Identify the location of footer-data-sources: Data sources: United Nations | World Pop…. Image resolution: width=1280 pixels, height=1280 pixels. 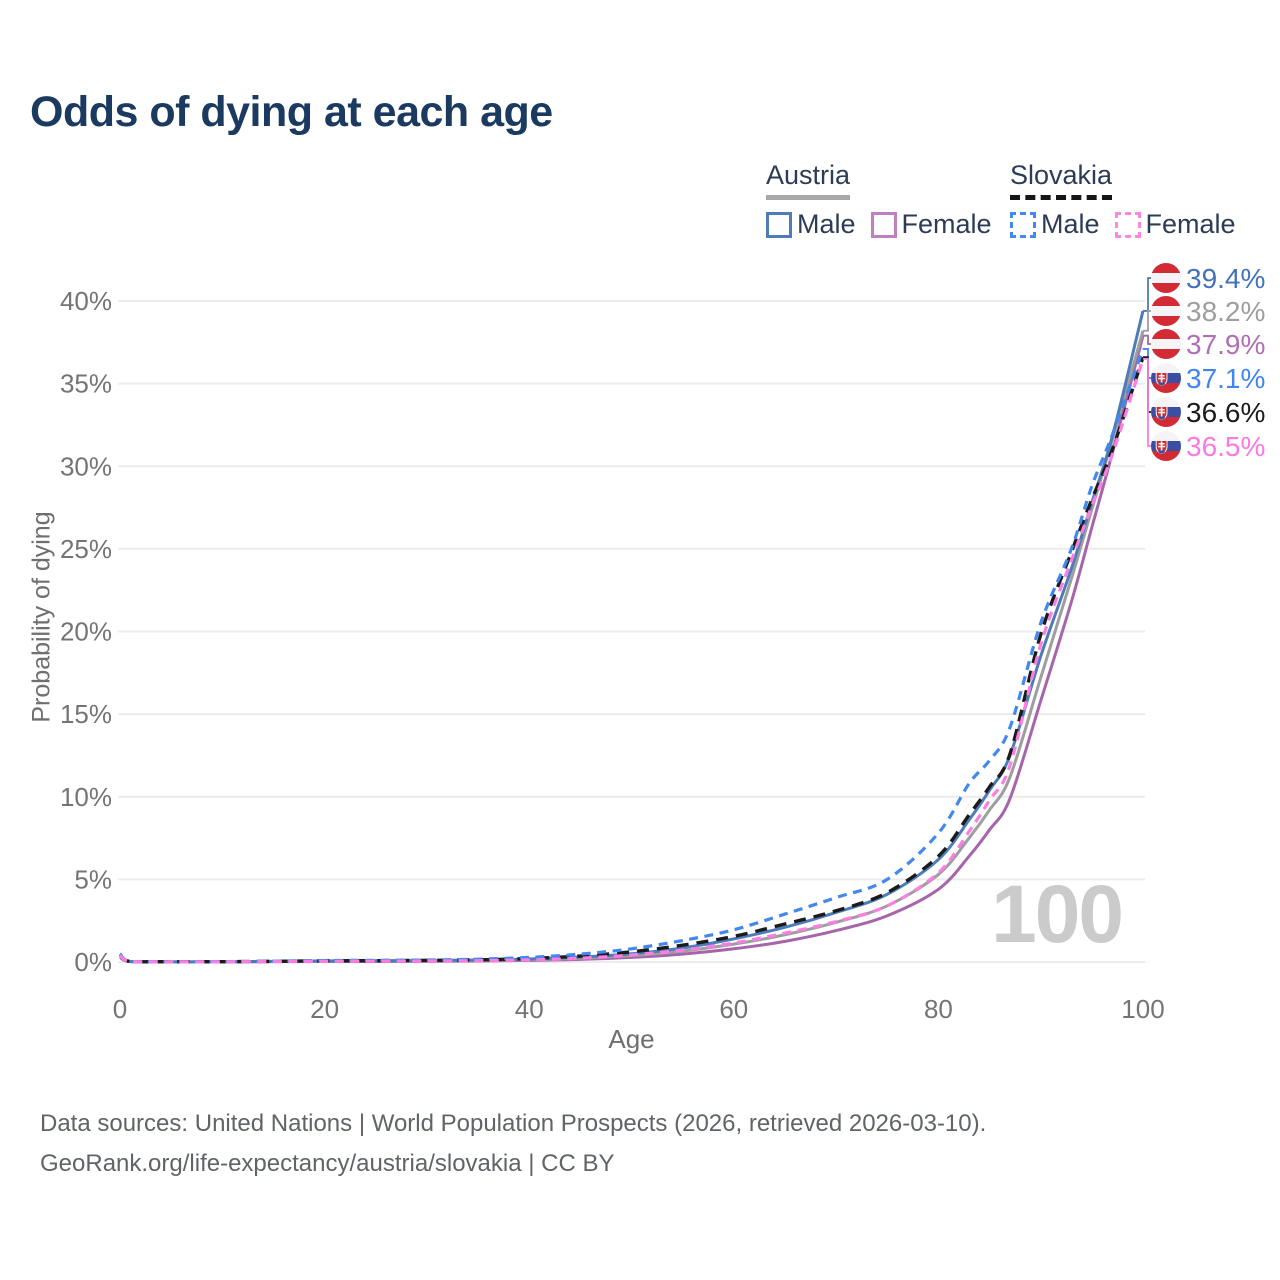
(513, 1123).